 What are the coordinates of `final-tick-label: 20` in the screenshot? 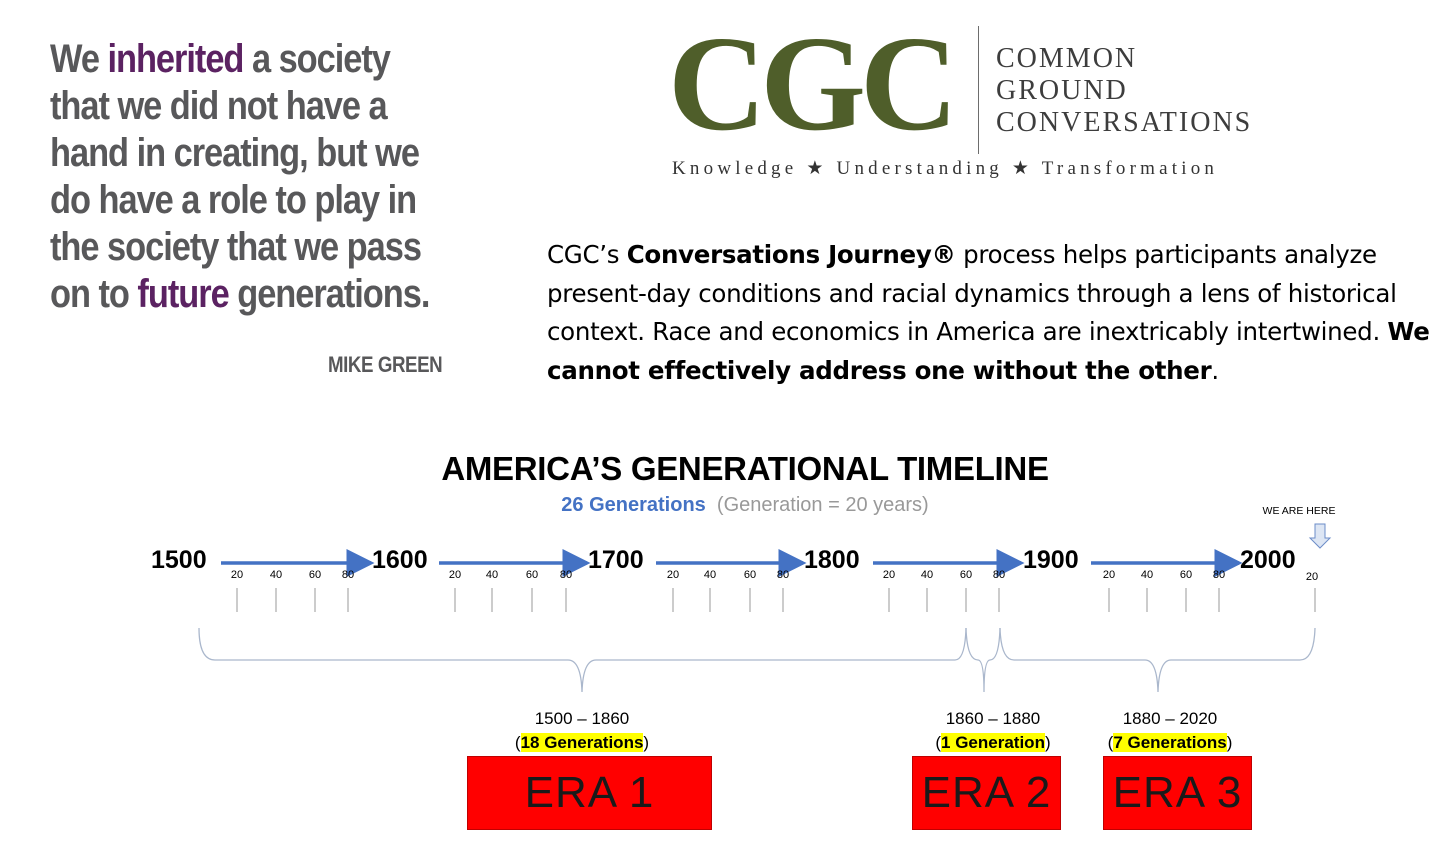 It's located at (1312, 577).